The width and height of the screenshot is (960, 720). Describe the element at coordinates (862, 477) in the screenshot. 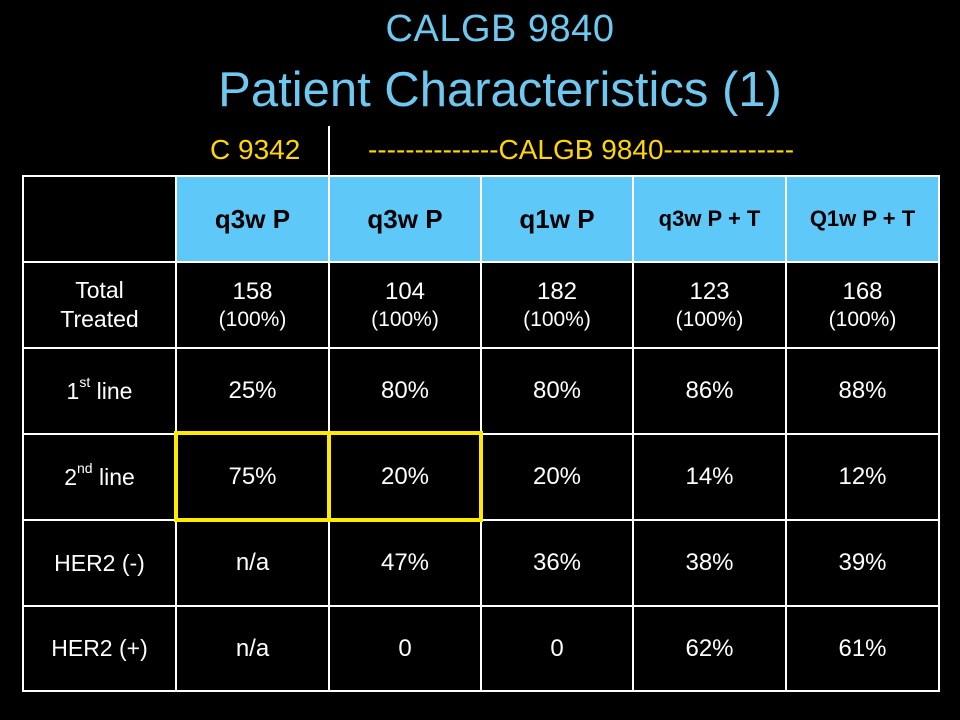

I see `table-cell: 12%` at that location.